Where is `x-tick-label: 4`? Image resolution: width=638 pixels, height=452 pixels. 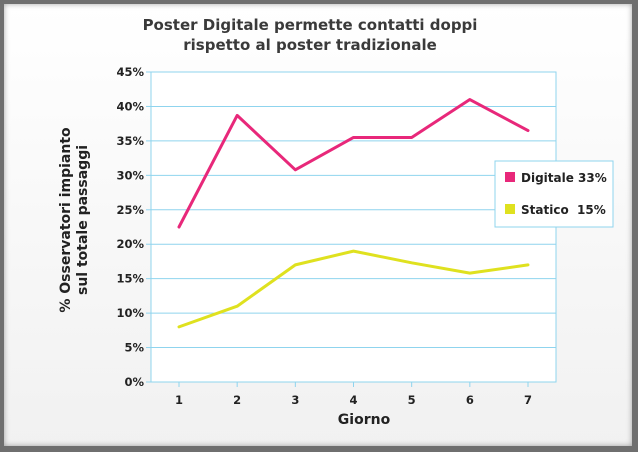 x-tick-label: 4 is located at coordinates (353, 400).